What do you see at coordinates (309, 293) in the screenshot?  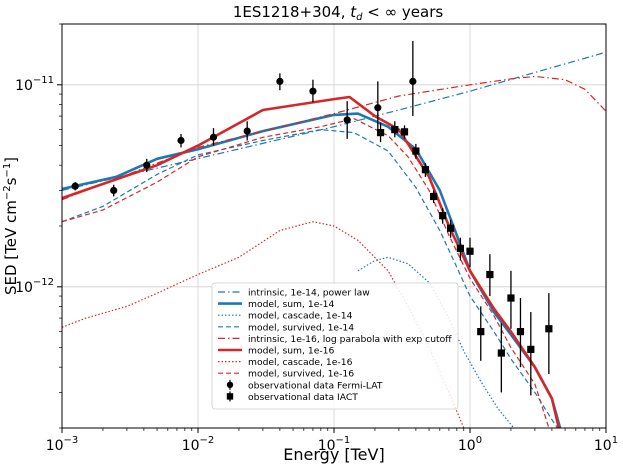 I see `legend-label-0: intrinsic, 1e-14, power law` at bounding box center [309, 293].